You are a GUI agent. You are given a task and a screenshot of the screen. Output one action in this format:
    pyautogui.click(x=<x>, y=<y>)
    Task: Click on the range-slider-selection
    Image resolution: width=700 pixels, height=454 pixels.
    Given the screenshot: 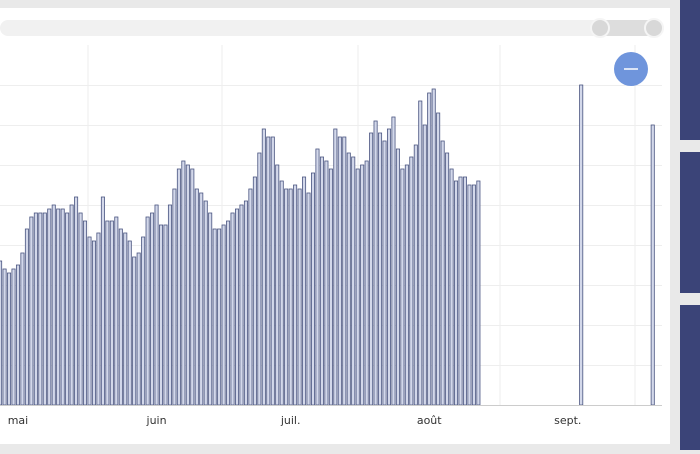 What is the action you would take?
    pyautogui.click(x=627, y=28)
    